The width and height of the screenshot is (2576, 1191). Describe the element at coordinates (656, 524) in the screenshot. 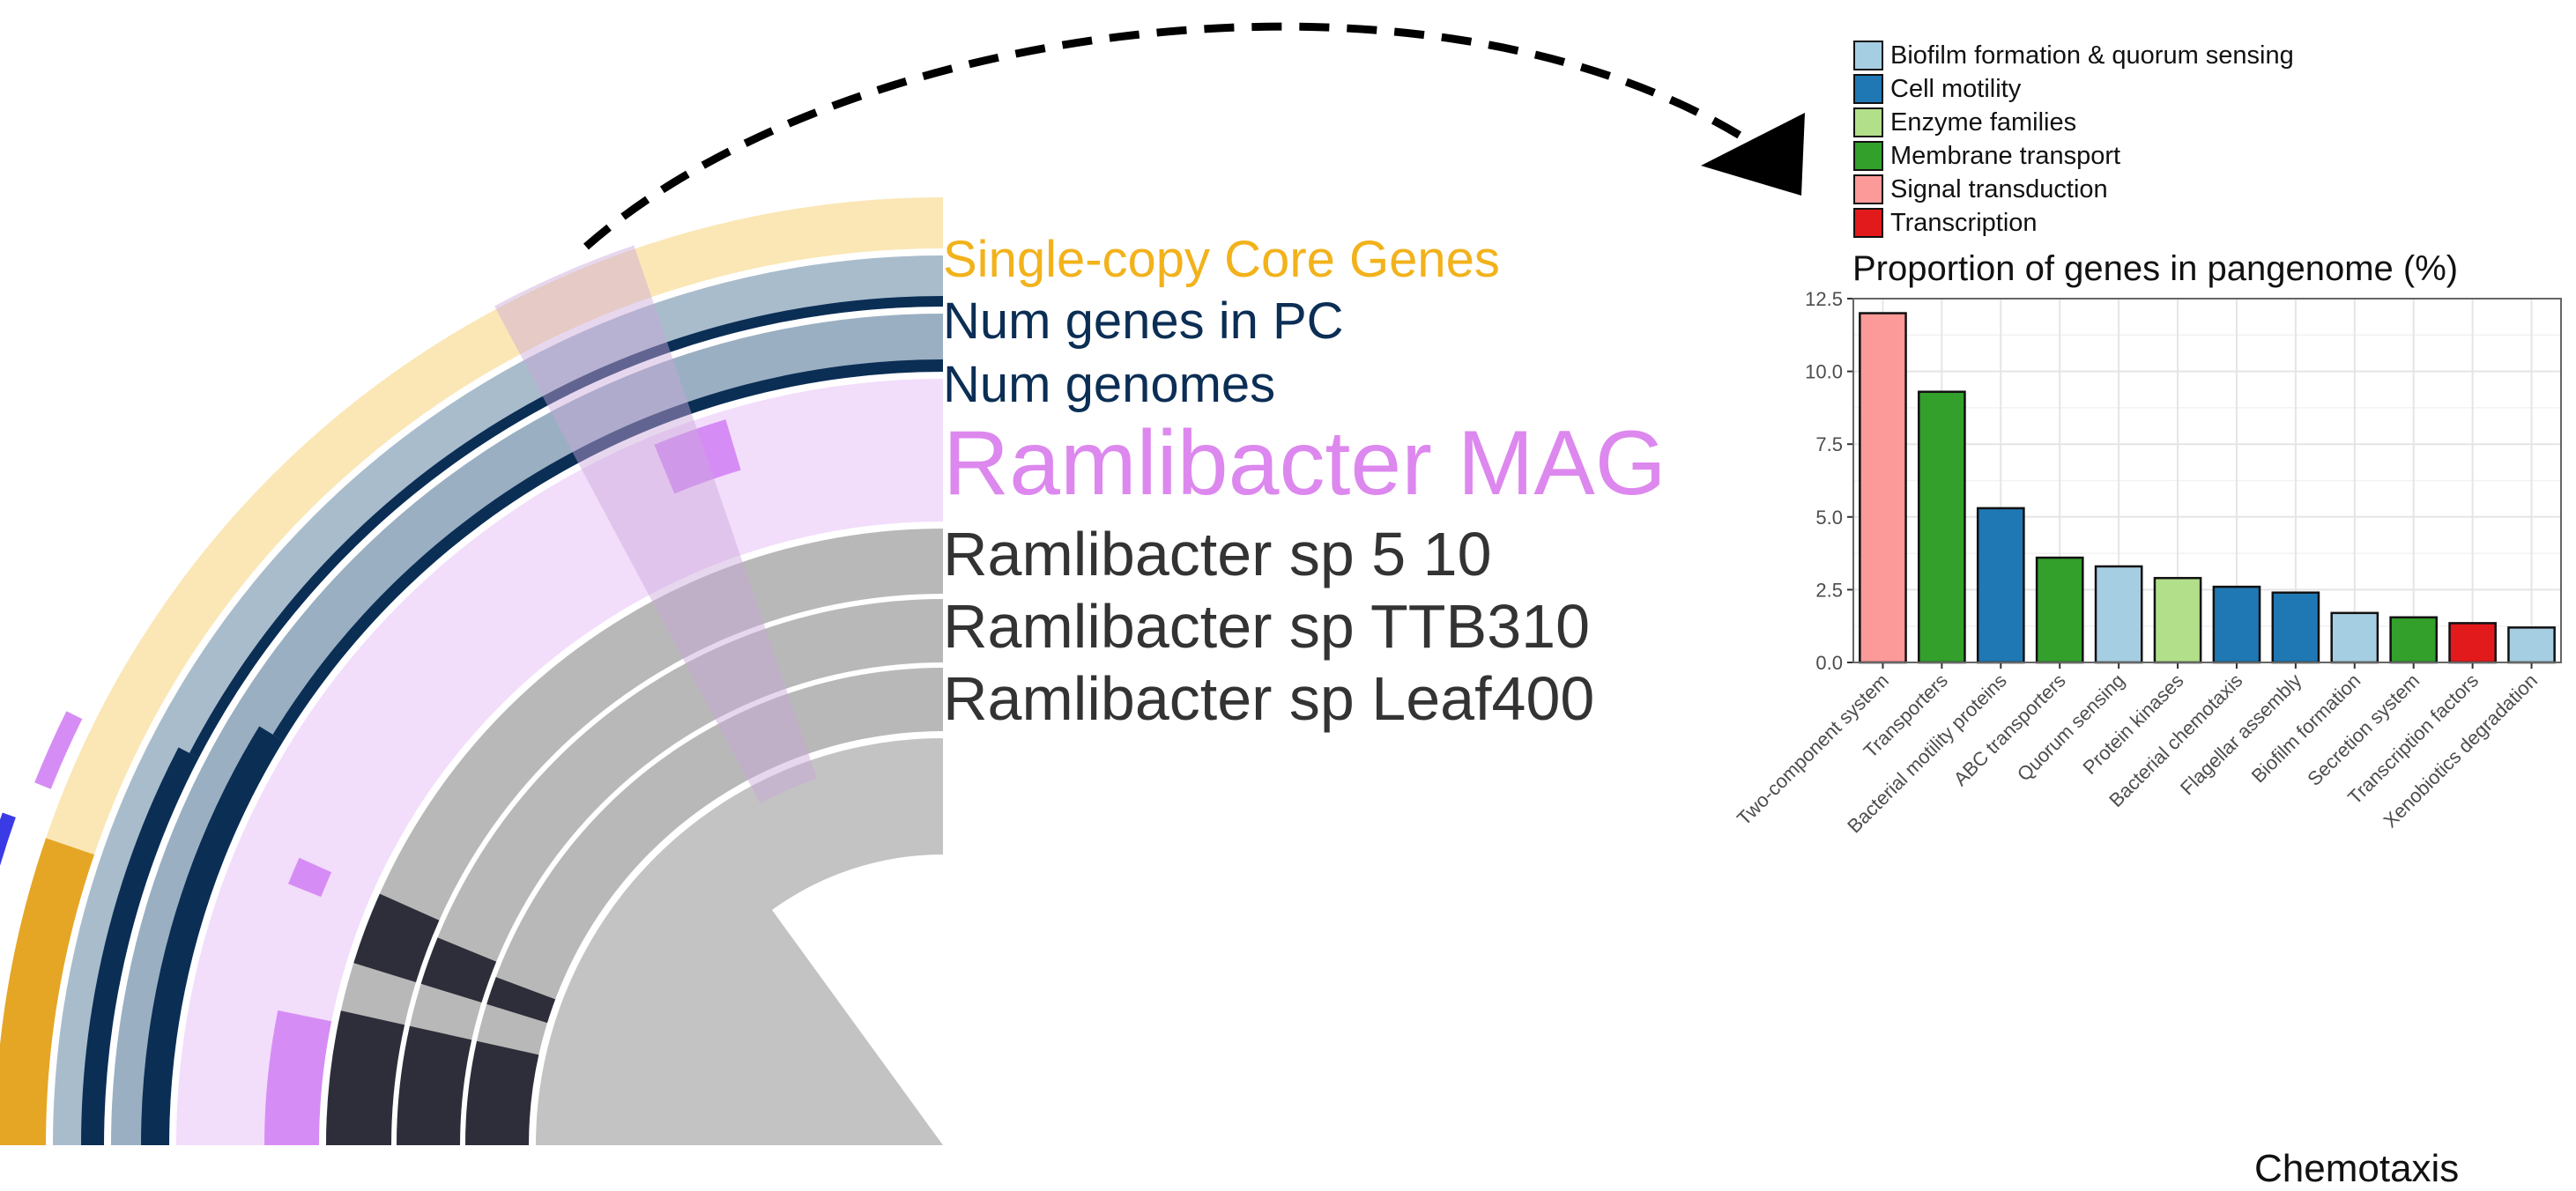

I see `highlight-wedge` at that location.